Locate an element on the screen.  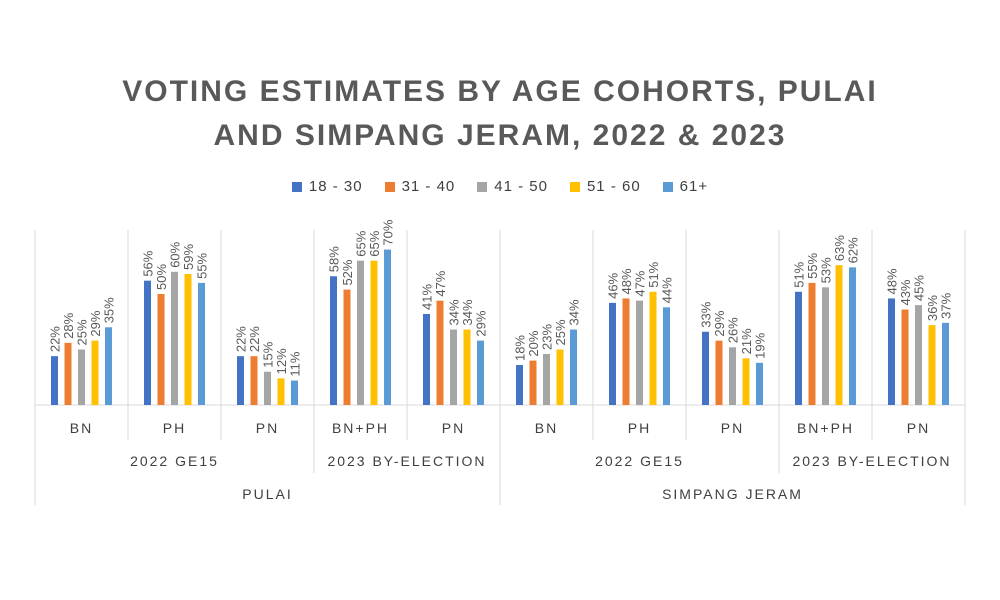
legend-item: 51 - 60 is located at coordinates (605, 186).